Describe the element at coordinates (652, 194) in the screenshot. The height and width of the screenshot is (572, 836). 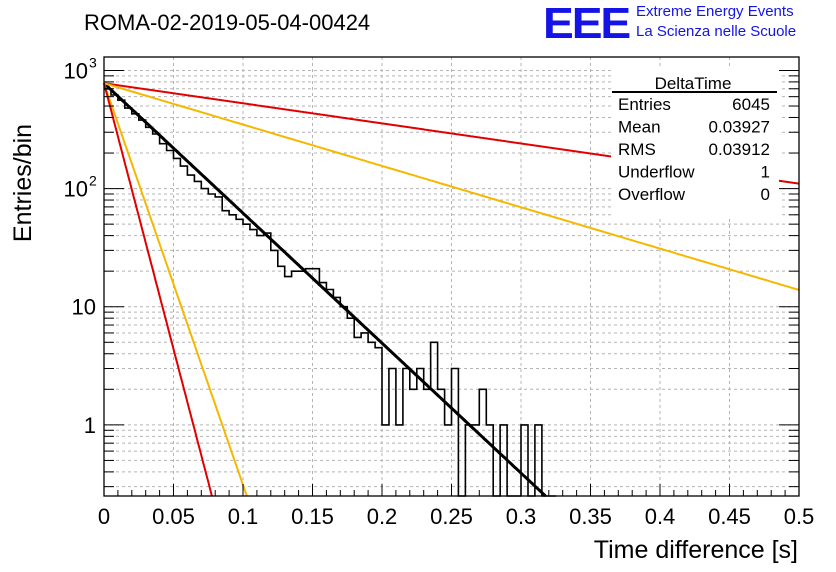
I see `stats-row-label: Overflow` at that location.